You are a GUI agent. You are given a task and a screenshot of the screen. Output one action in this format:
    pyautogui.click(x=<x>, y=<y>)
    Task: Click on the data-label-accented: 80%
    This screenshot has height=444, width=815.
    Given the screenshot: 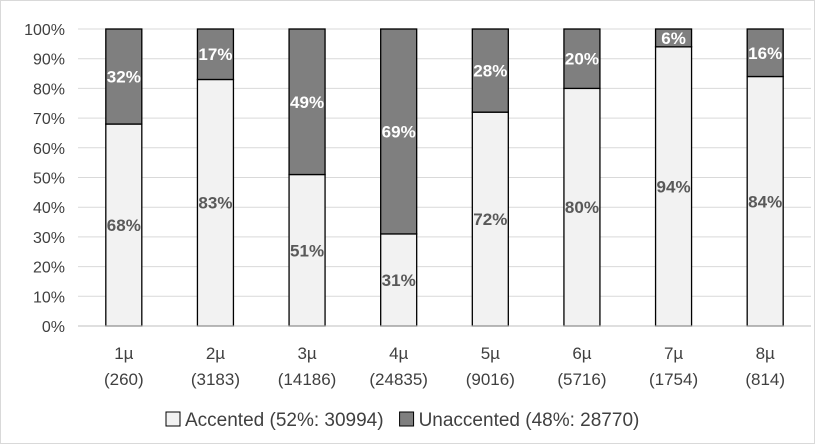 What is the action you would take?
    pyautogui.click(x=582, y=207)
    